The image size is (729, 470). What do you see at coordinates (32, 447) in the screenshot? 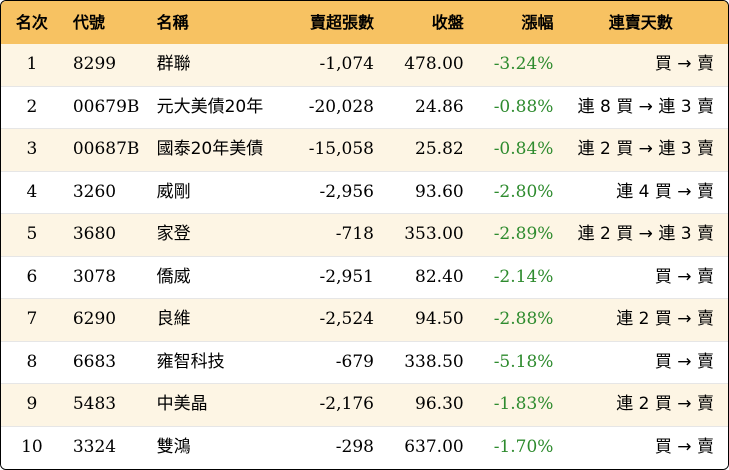
I see `rank-cell: 10` at bounding box center [32, 447].